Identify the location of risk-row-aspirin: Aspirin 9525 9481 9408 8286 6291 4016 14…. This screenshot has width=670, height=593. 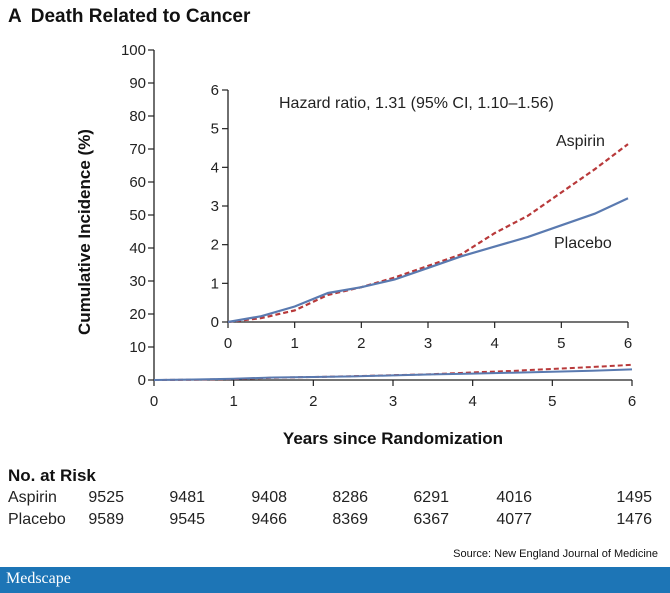
(335, 500).